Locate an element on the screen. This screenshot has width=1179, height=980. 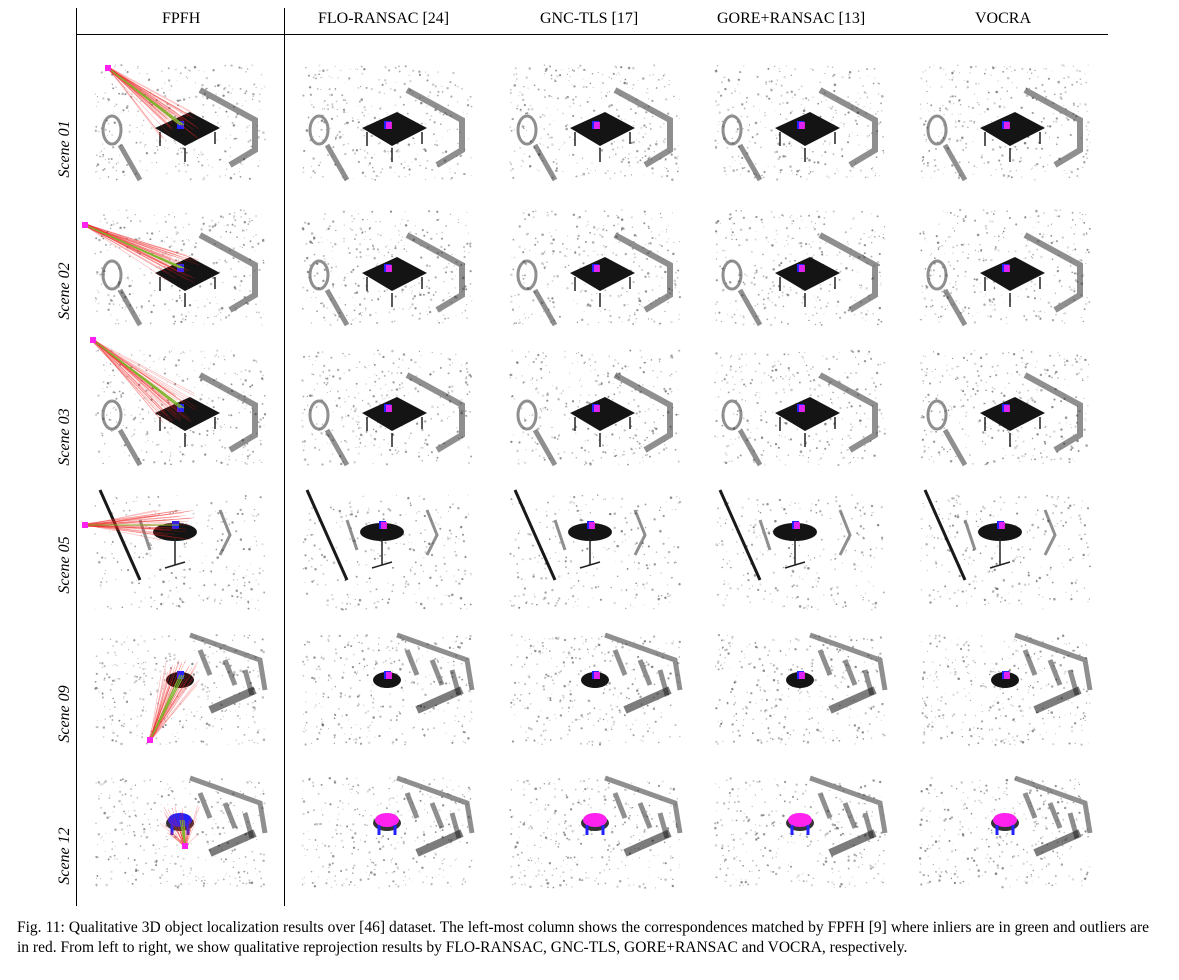
scene-panel-r1-c2 is located at coordinates (387, 123).